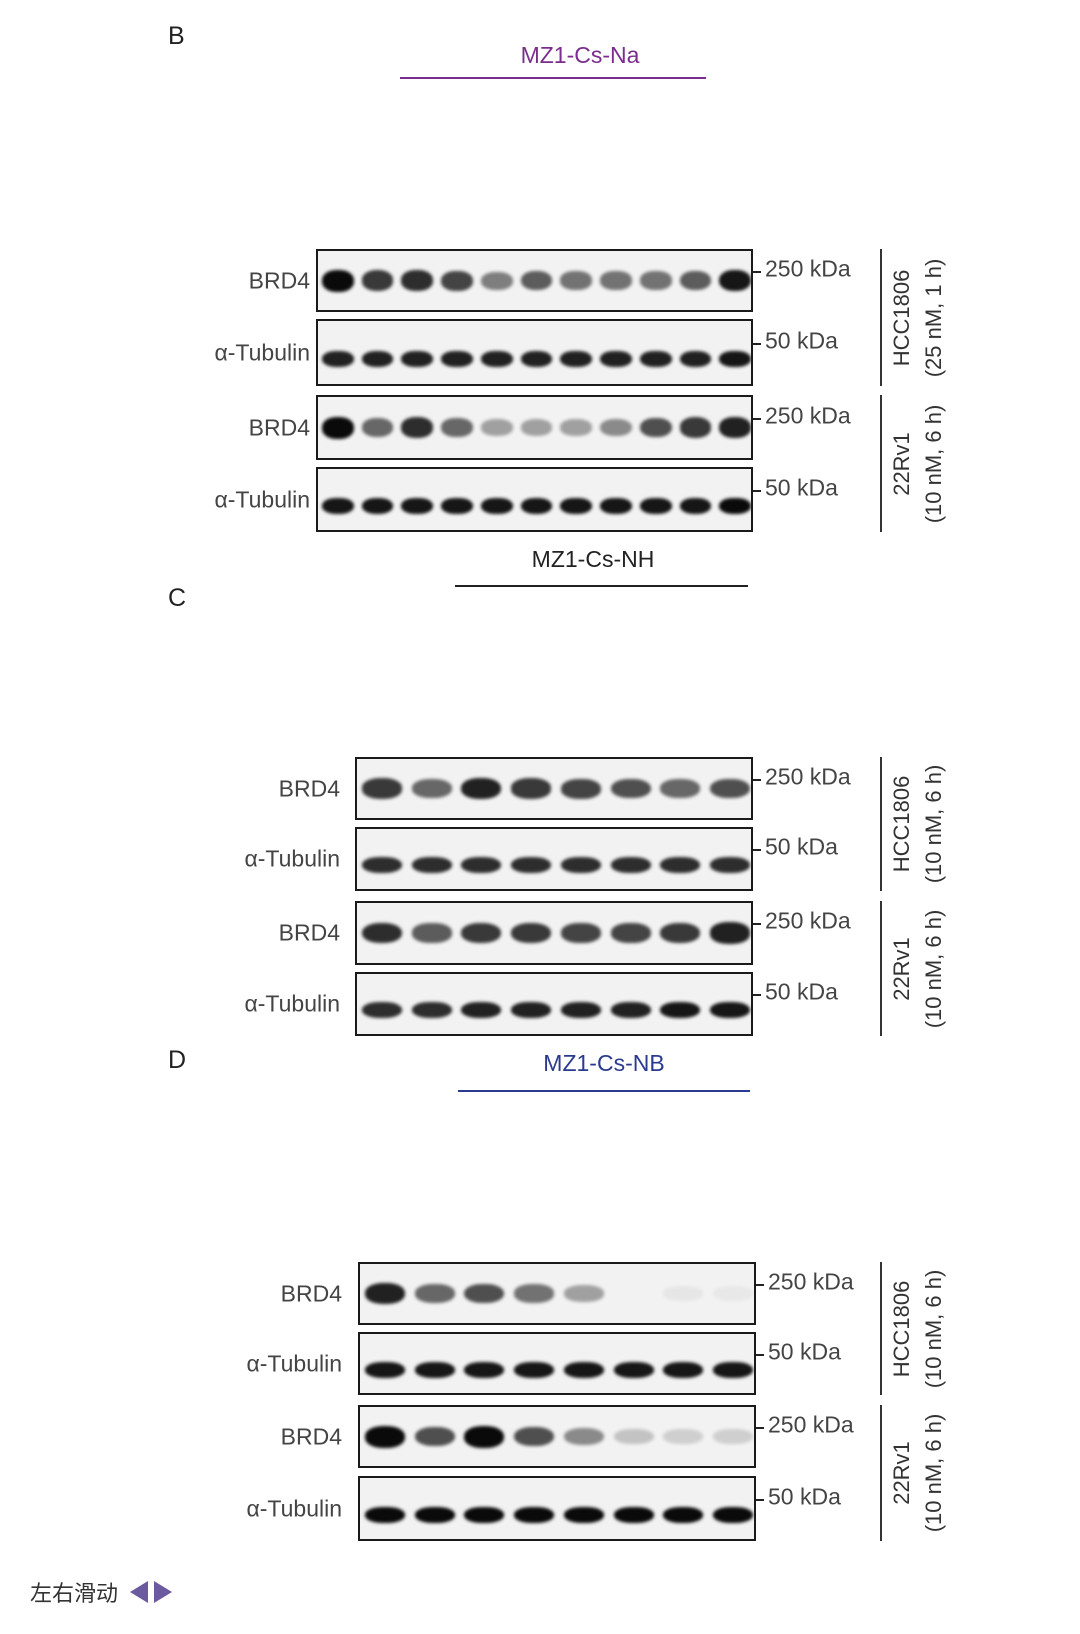 Image resolution: width=1080 pixels, height=1634 pixels. I want to click on compound-series-header: MZ1-Cs-Na, so click(580, 55).